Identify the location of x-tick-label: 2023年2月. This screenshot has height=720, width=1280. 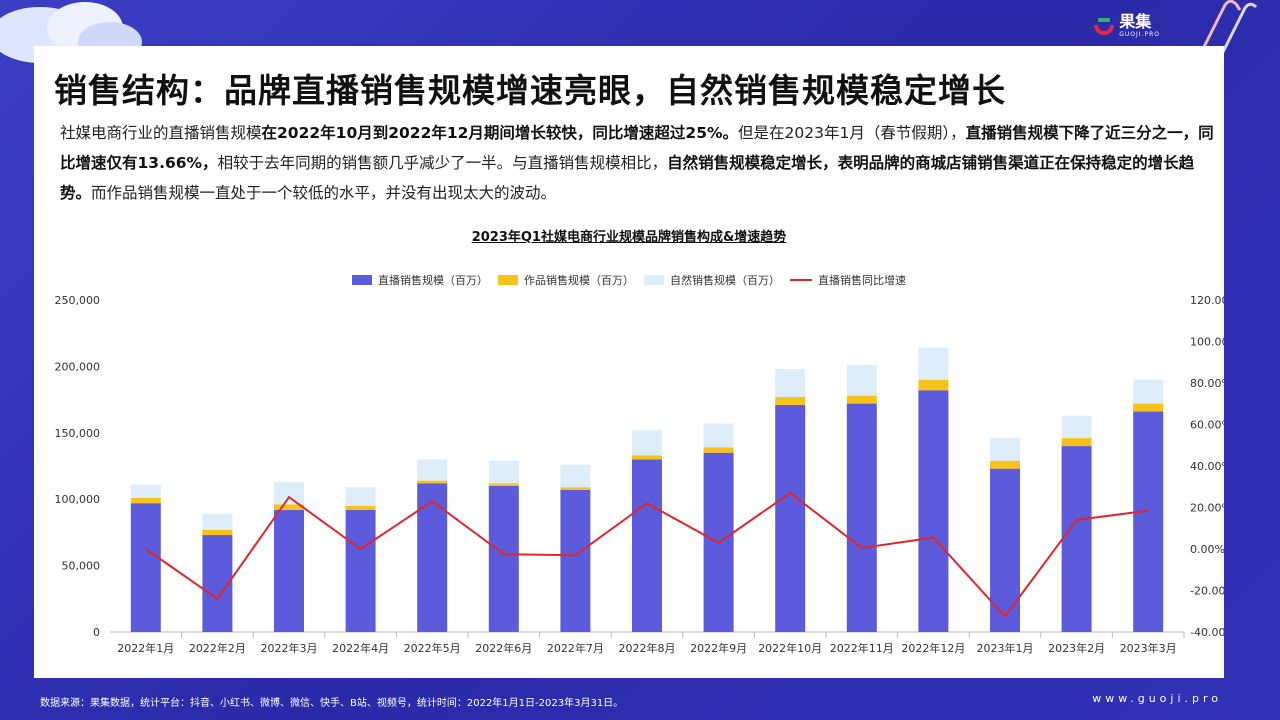
(1076, 648).